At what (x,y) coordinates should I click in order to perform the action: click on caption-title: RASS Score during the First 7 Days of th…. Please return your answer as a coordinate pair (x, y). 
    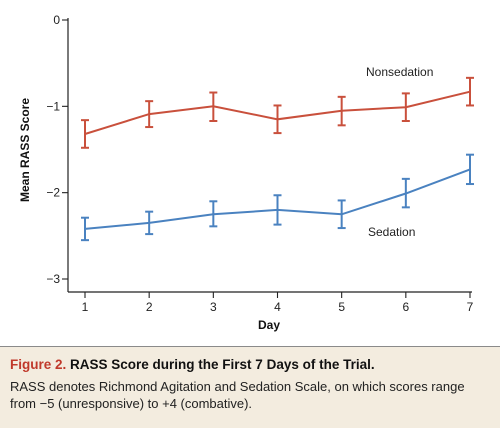
    Looking at the image, I should click on (222, 364).